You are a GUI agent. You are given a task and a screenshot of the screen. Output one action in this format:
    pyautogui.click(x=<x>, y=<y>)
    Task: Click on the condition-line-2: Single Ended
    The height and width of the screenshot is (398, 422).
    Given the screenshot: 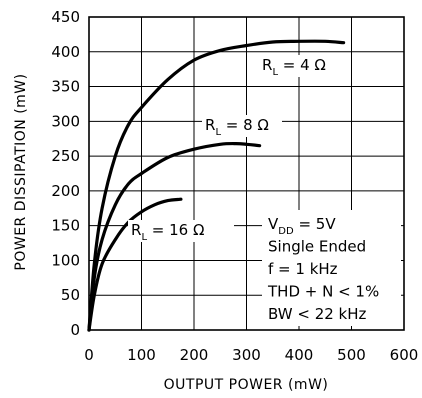 What is the action you would take?
    pyautogui.click(x=317, y=247)
    